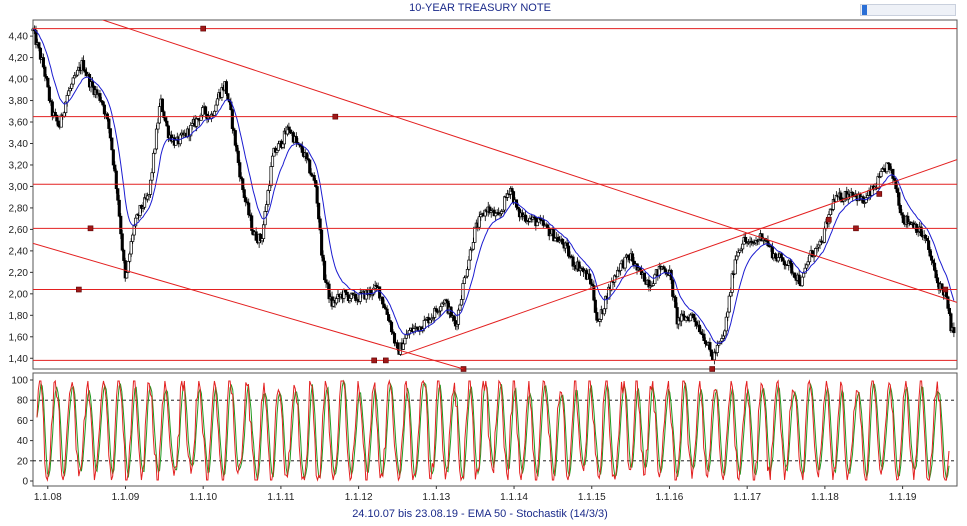 The width and height of the screenshot is (967, 526). Describe the element at coordinates (19, 80) in the screenshot. I see `y-tick-label: 4,00` at that location.